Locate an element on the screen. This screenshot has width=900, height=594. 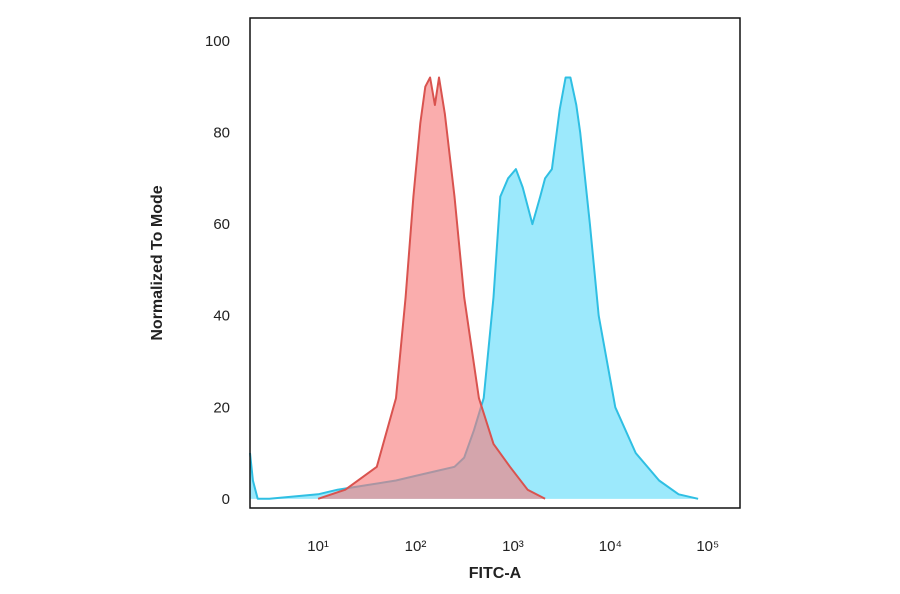
y-tick-label: 60 is located at coordinates (221, 224).